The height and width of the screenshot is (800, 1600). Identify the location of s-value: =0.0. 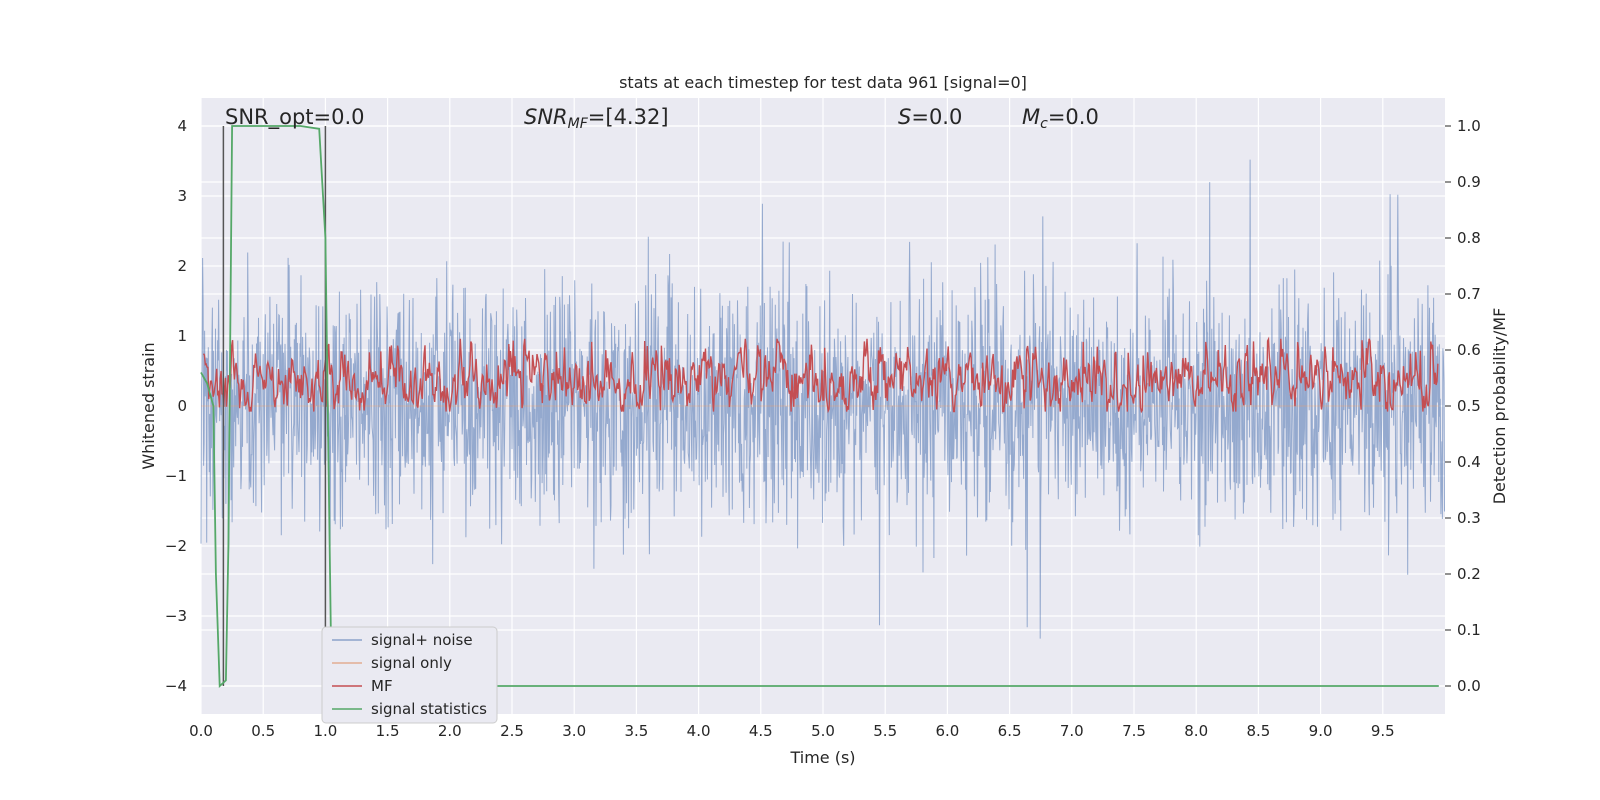
(936, 117).